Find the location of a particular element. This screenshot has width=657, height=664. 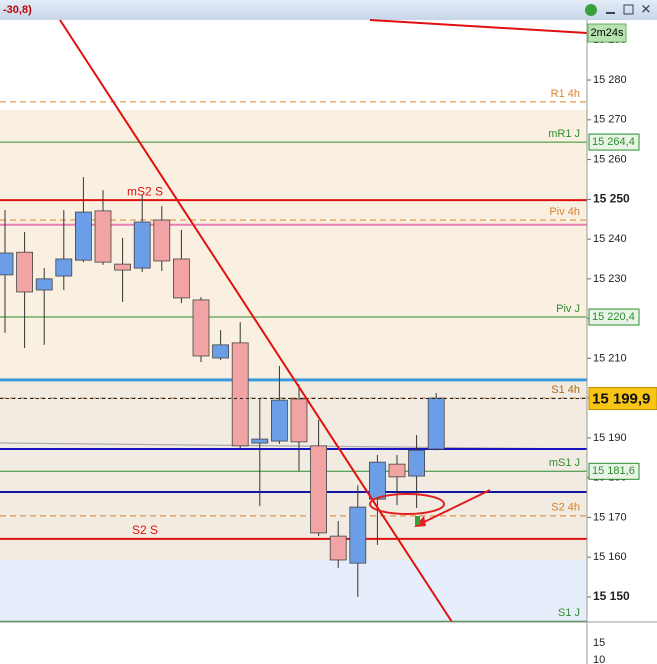

y-tick-label: 15 160 is located at coordinates (610, 557).